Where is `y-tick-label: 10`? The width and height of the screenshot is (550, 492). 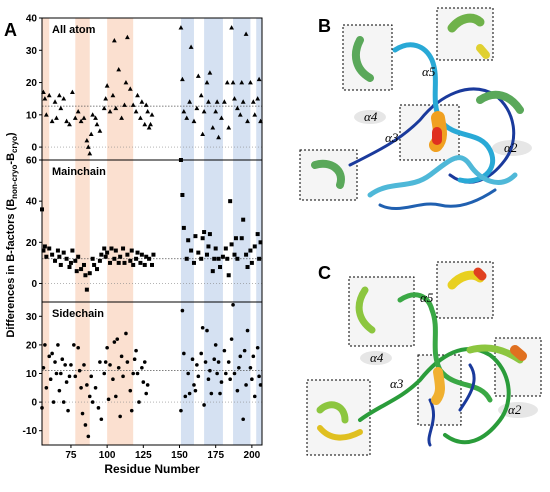
y-tick-label: 10 is located at coordinates (32, 115).